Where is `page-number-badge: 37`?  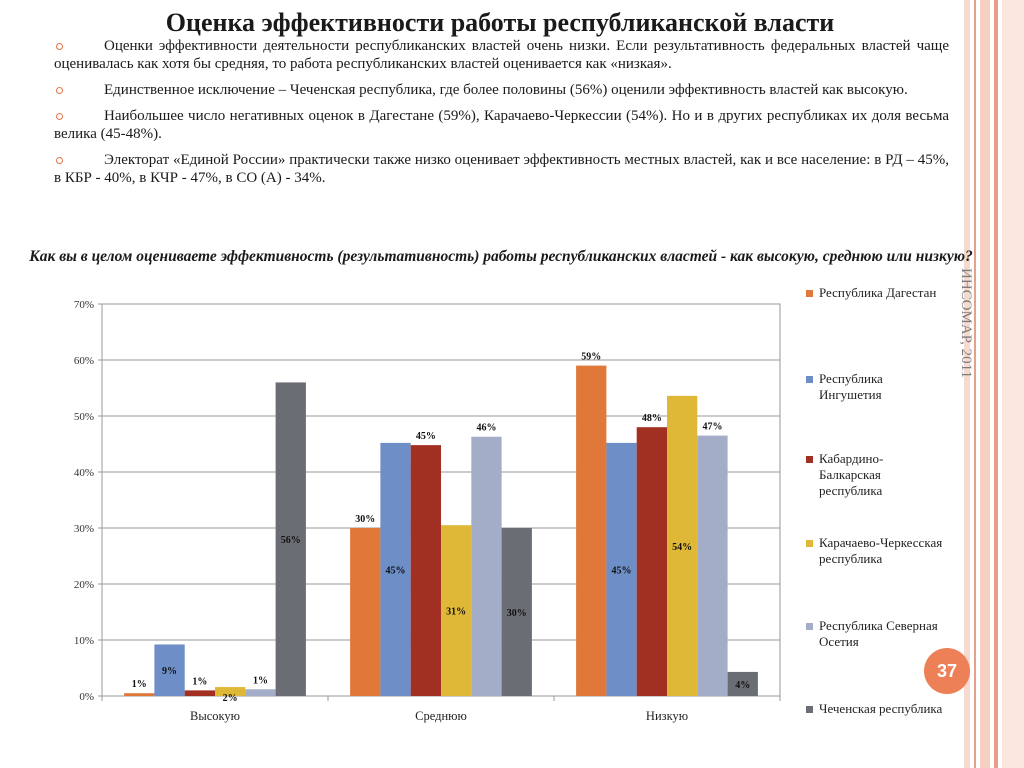 page-number-badge: 37 is located at coordinates (947, 671).